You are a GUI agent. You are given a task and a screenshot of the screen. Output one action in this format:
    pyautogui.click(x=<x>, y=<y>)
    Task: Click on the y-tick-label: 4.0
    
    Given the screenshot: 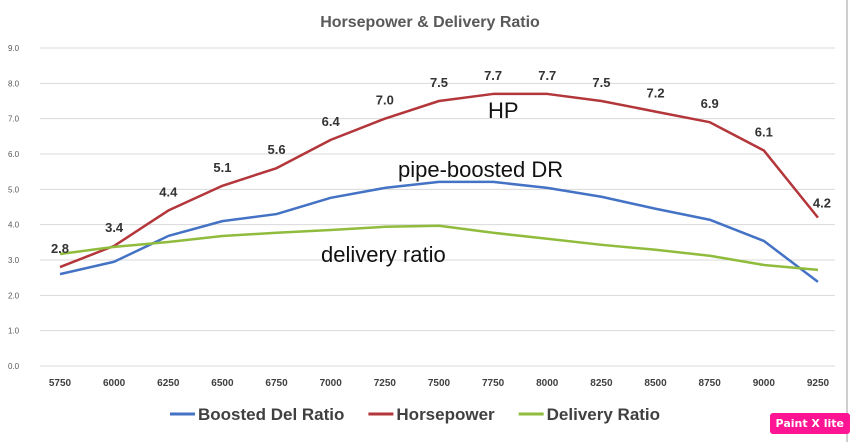 What is the action you would take?
    pyautogui.click(x=14, y=225)
    